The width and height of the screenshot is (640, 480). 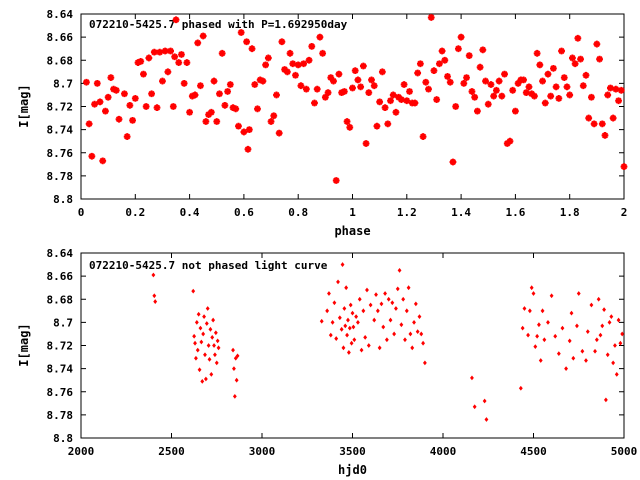 I want to click on x-tick-label: 5000, so click(x=624, y=451).